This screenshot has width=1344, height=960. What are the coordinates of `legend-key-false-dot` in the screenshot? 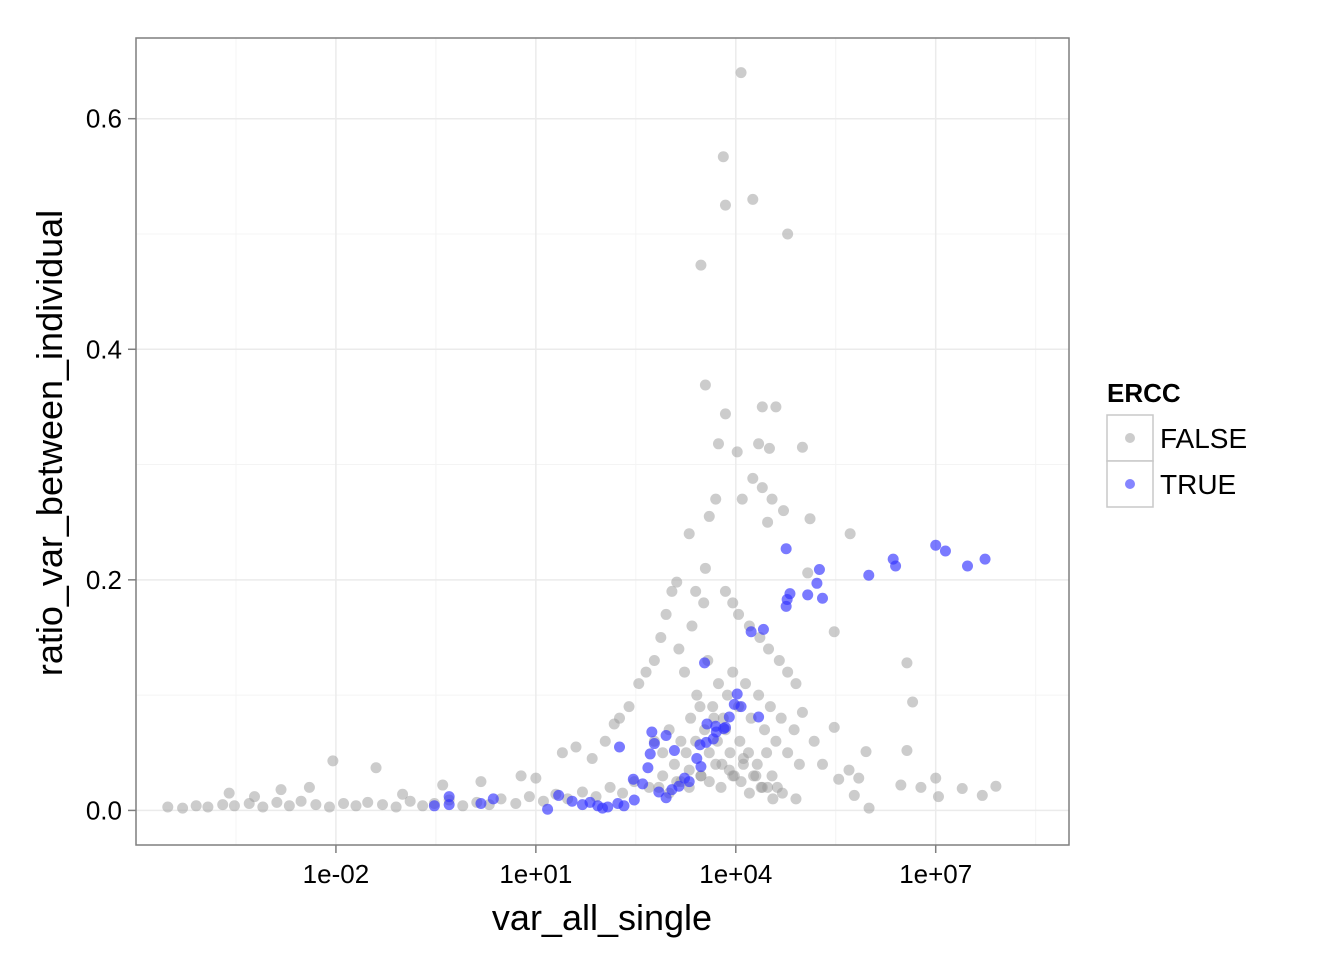 It's located at (1130, 438).